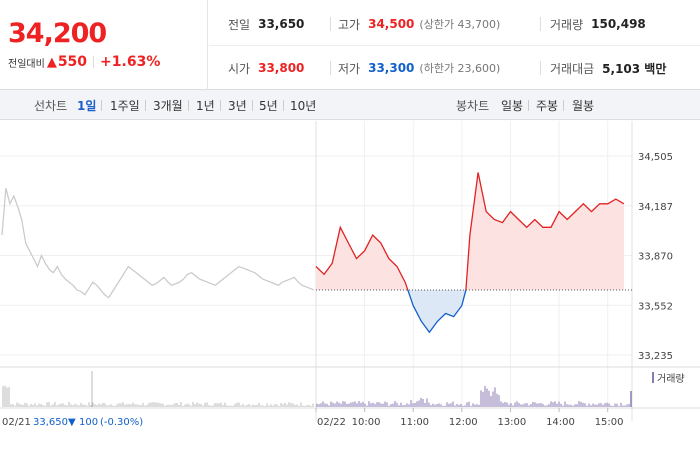  I want to click on price-summary: 34,200 전일대비 ▲ 550 +1.63%, so click(104, 45).